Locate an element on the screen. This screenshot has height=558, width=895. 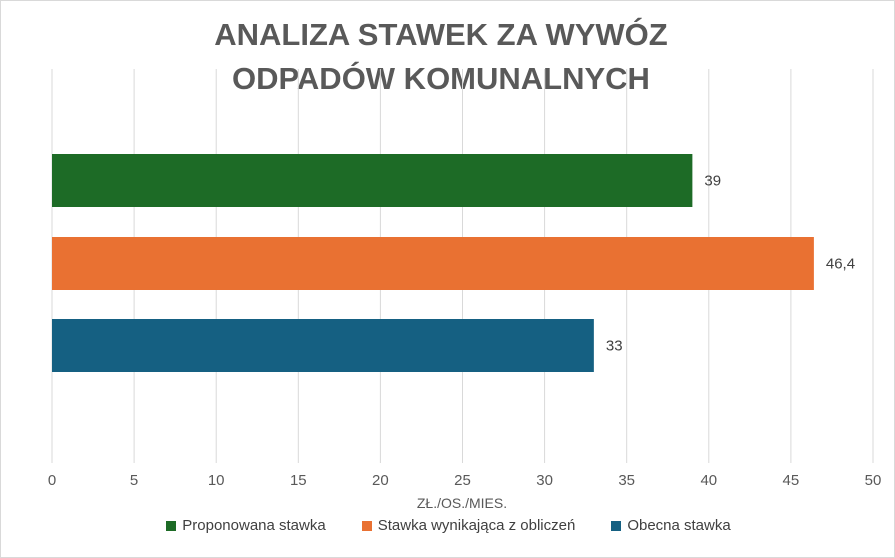
bar-value-label: 46,4 is located at coordinates (840, 264).